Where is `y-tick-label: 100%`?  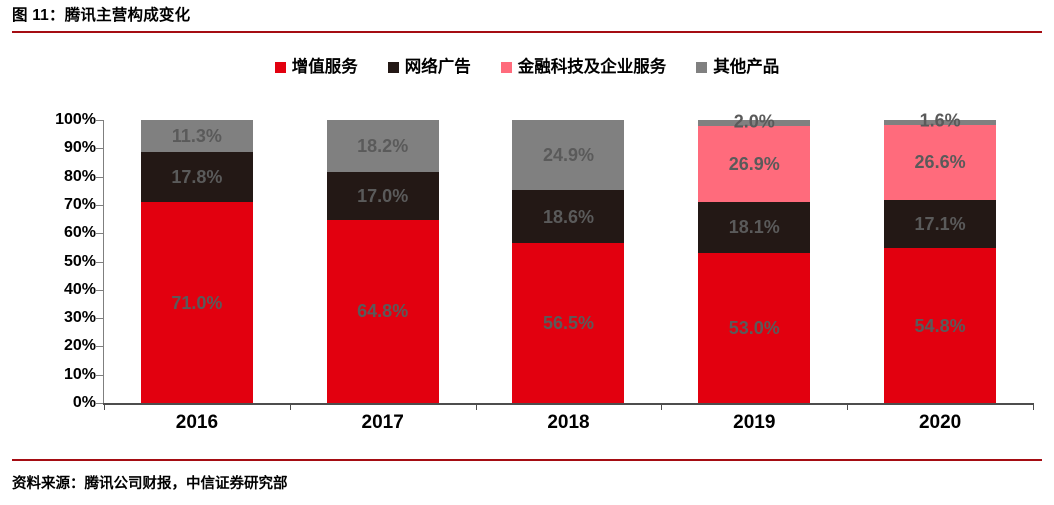 y-tick-label: 100% is located at coordinates (75, 119).